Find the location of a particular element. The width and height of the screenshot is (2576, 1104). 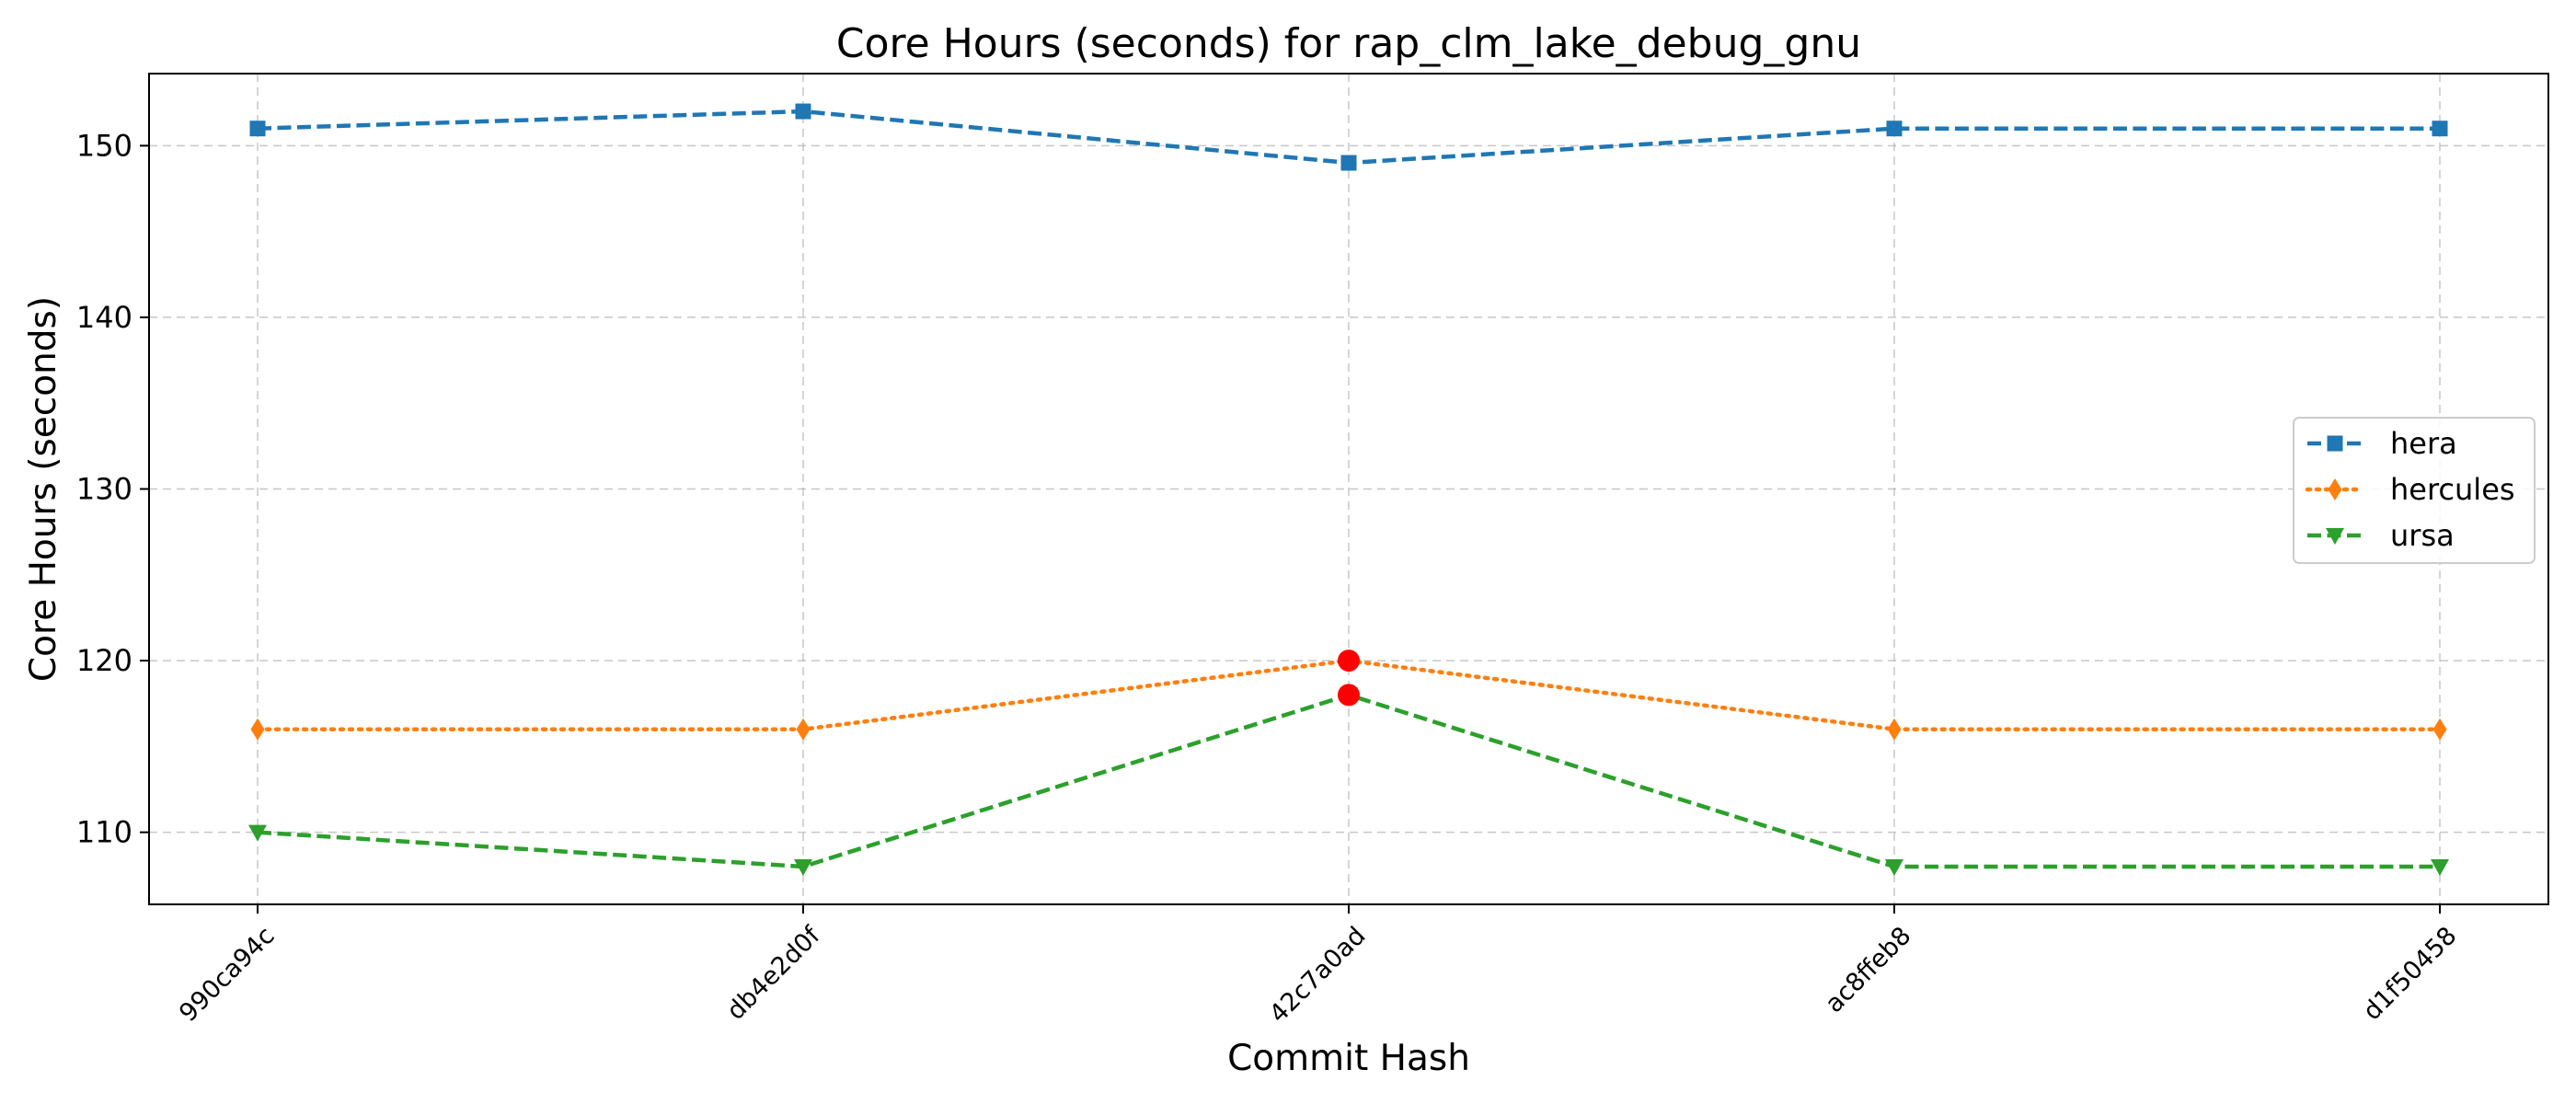

y-axis-label: Core Hours (seconds) is located at coordinates (43, 489).